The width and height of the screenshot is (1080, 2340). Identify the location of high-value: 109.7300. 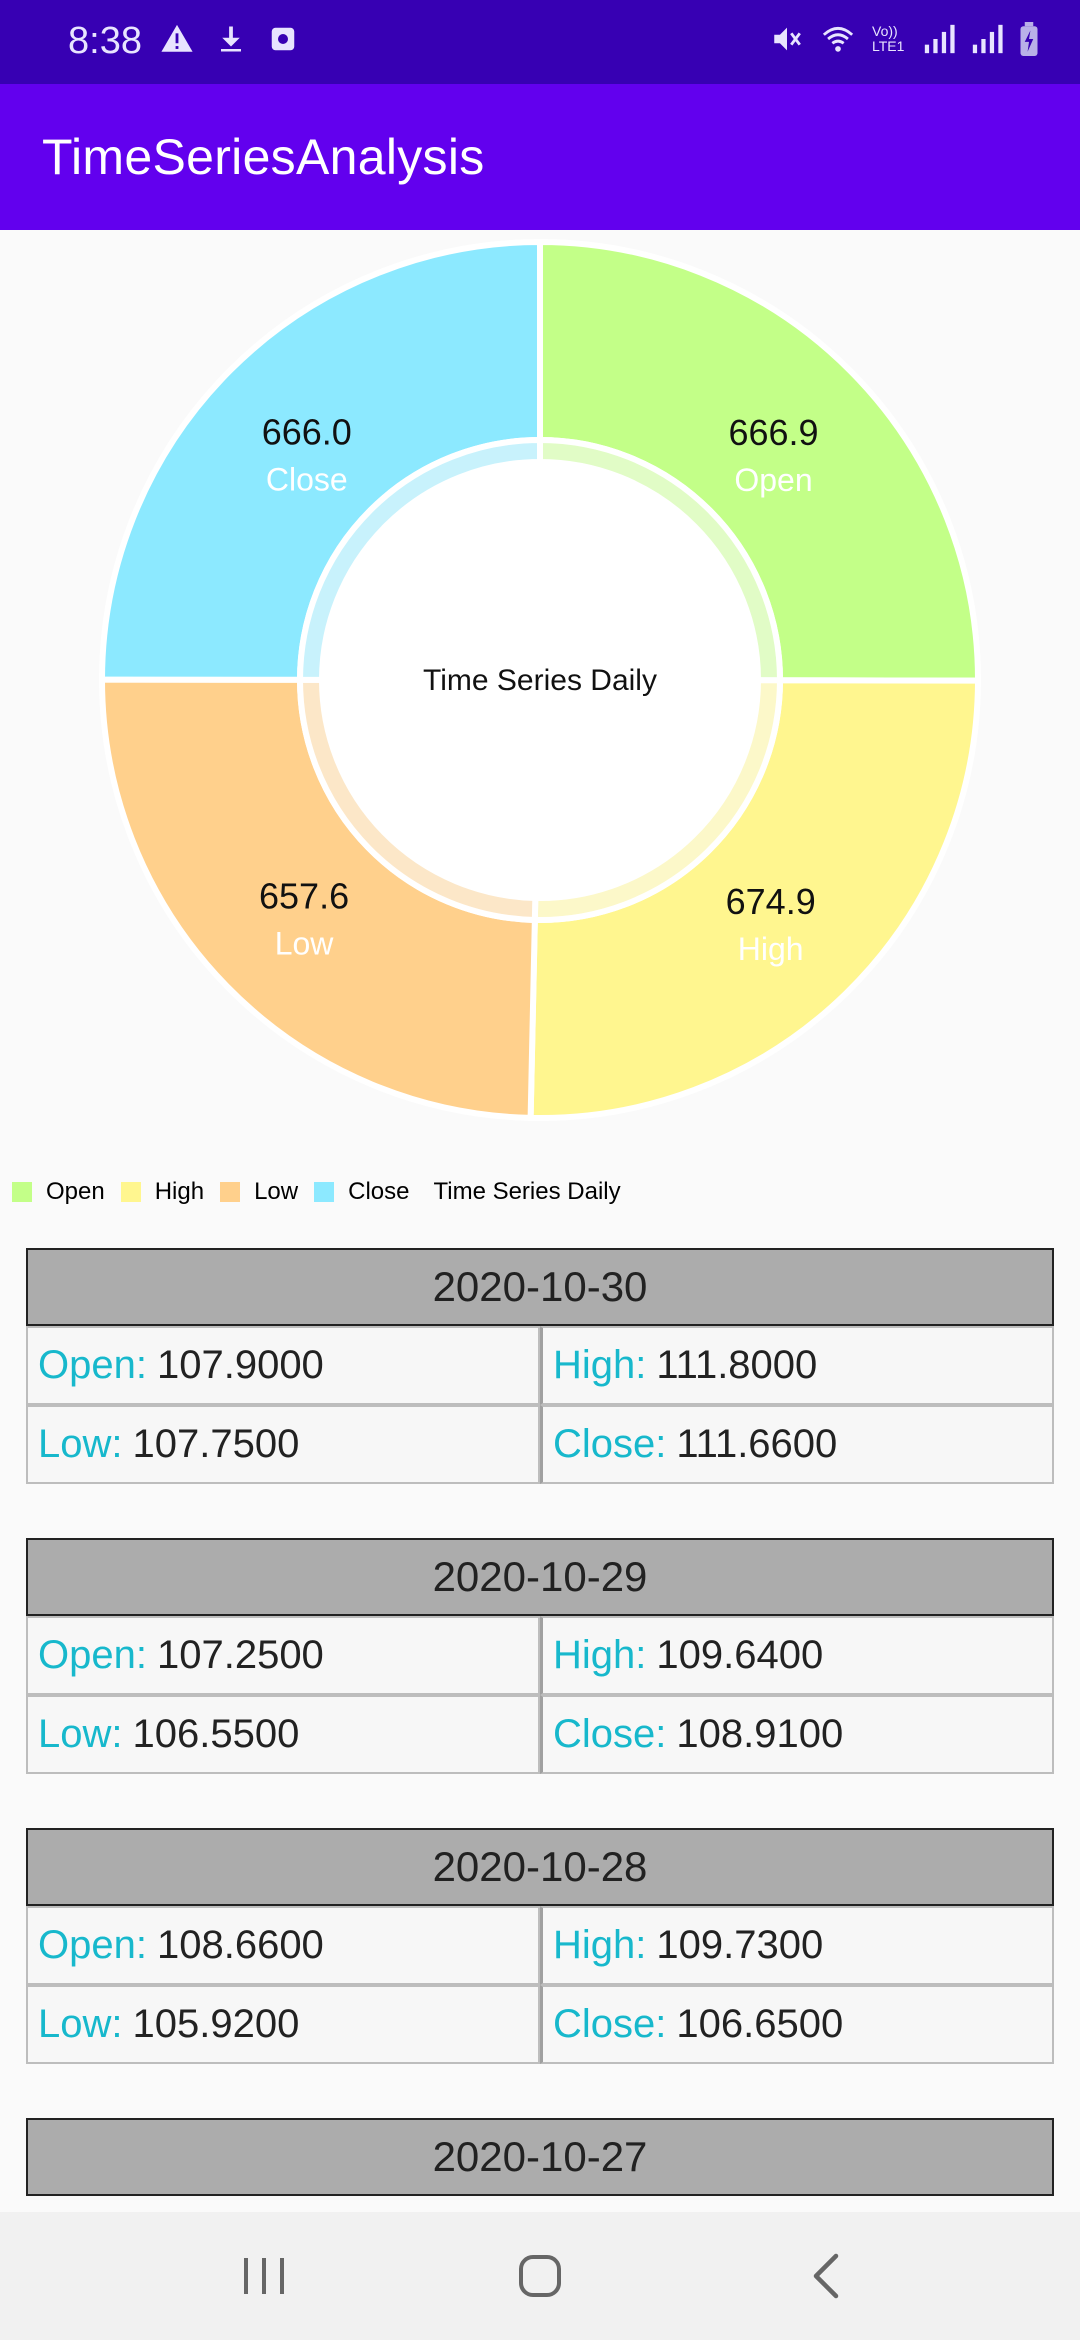
(740, 1945).